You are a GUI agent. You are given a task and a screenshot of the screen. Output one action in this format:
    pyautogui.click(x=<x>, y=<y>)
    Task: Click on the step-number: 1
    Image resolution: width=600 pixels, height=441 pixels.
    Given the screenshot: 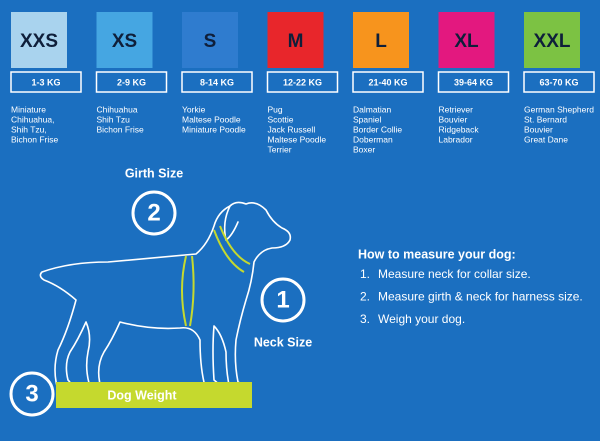 What is the action you would take?
    pyautogui.click(x=282, y=299)
    